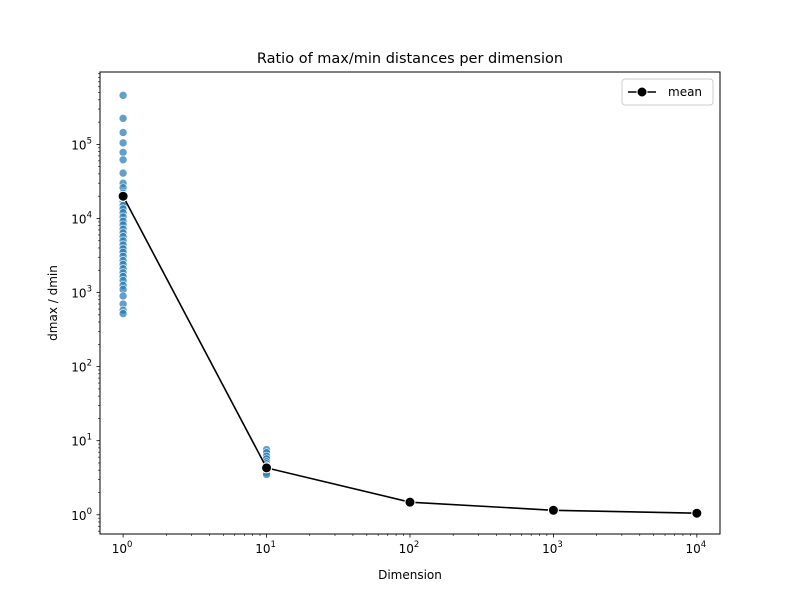  What do you see at coordinates (410, 575) in the screenshot?
I see `x-axis-label: Dimension` at bounding box center [410, 575].